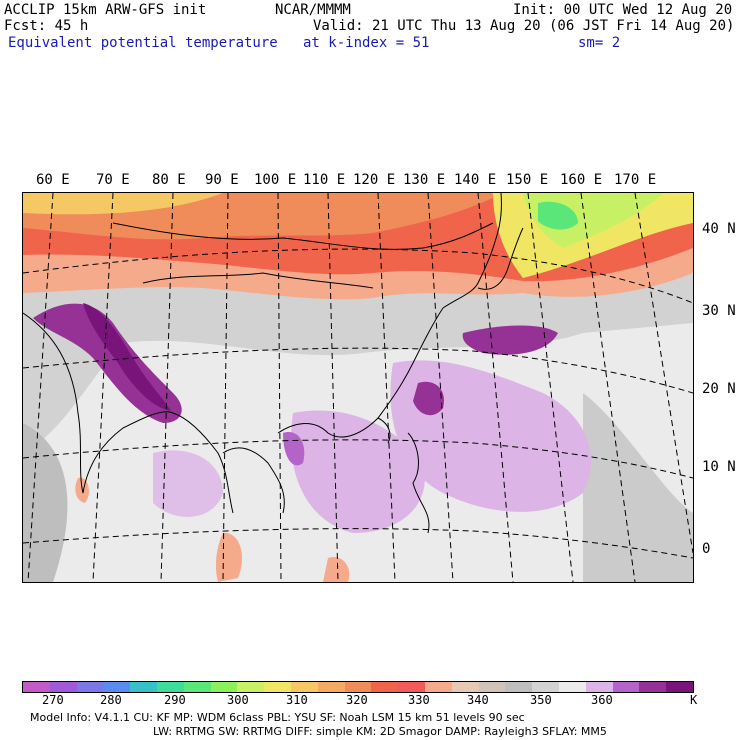 The width and height of the screenshot is (740, 740). What do you see at coordinates (238, 700) in the screenshot?
I see `colorbar-tick: 300` at bounding box center [238, 700].